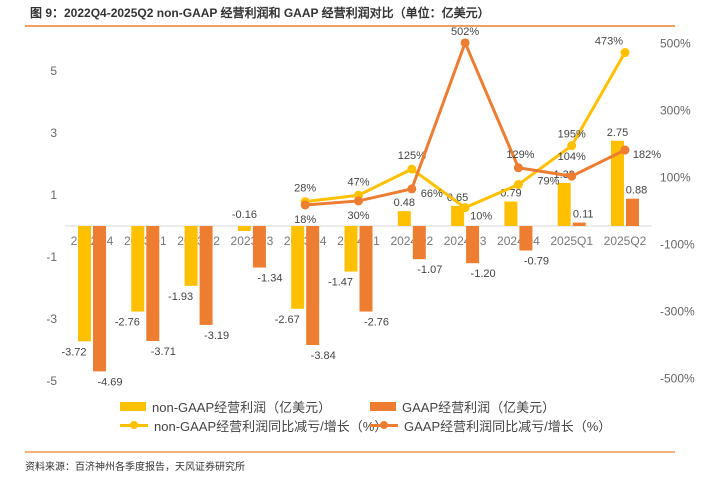 This screenshot has height=488, width=701. I want to click on bar-data-label: 0.88, so click(636, 191).